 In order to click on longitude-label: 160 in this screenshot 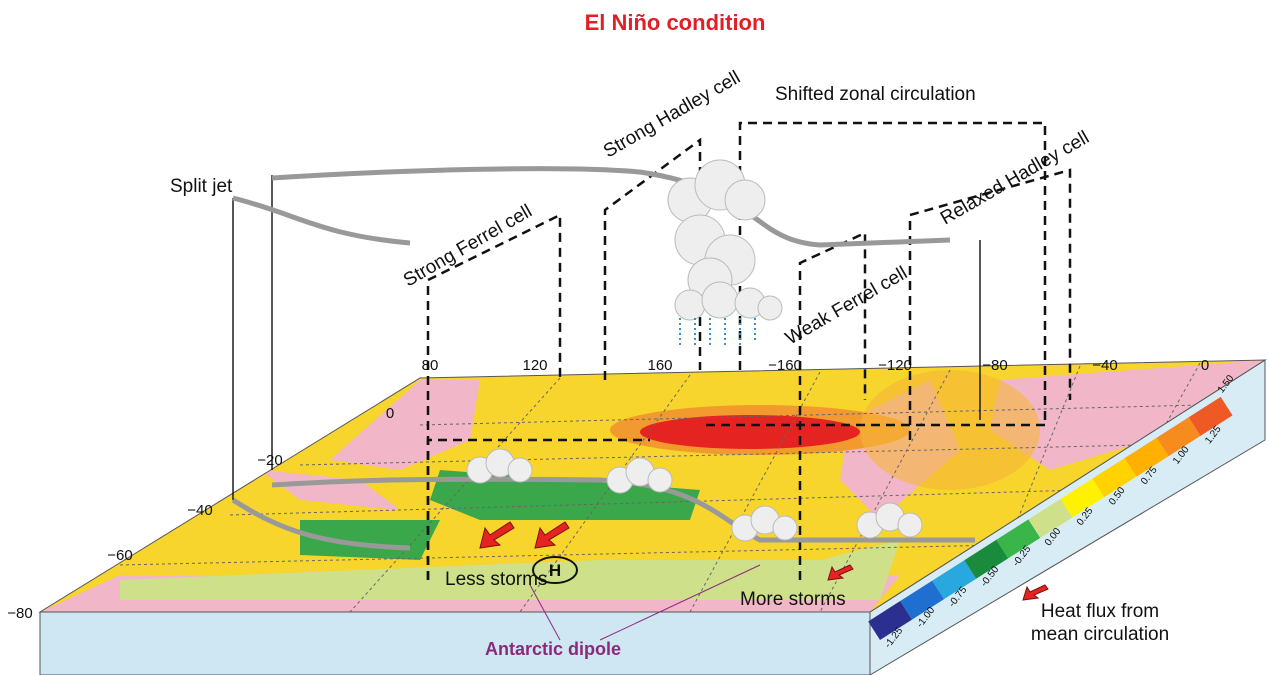, I will do `click(659, 365)`.